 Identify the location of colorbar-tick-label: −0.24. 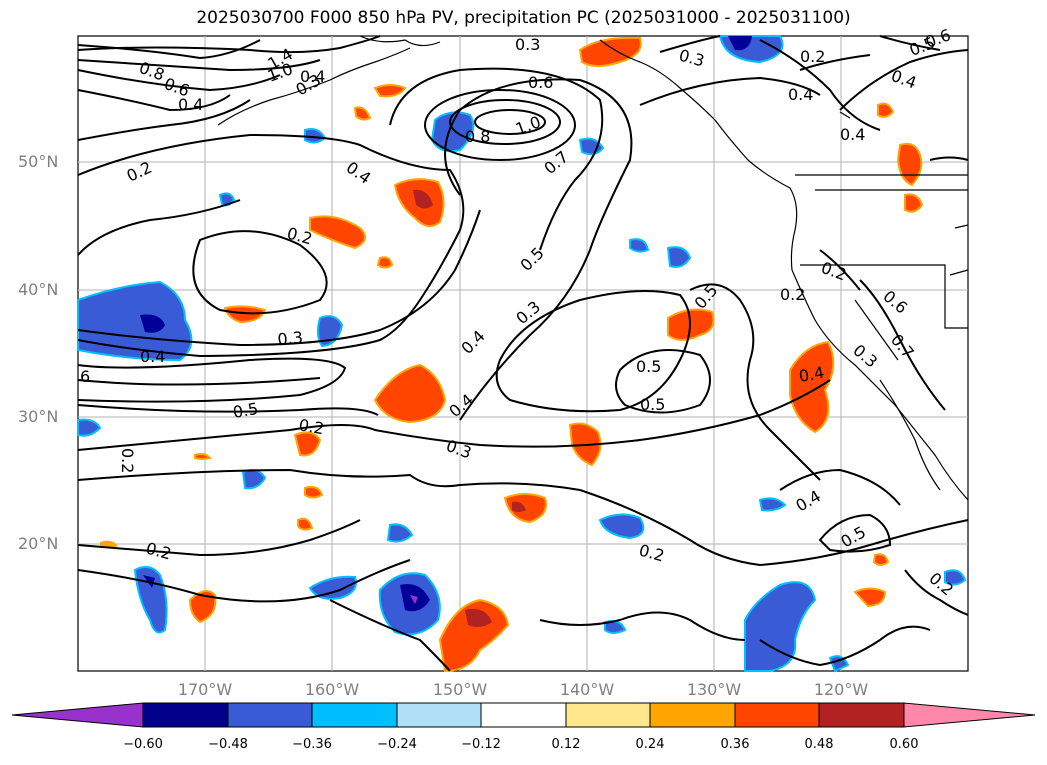
(397, 744).